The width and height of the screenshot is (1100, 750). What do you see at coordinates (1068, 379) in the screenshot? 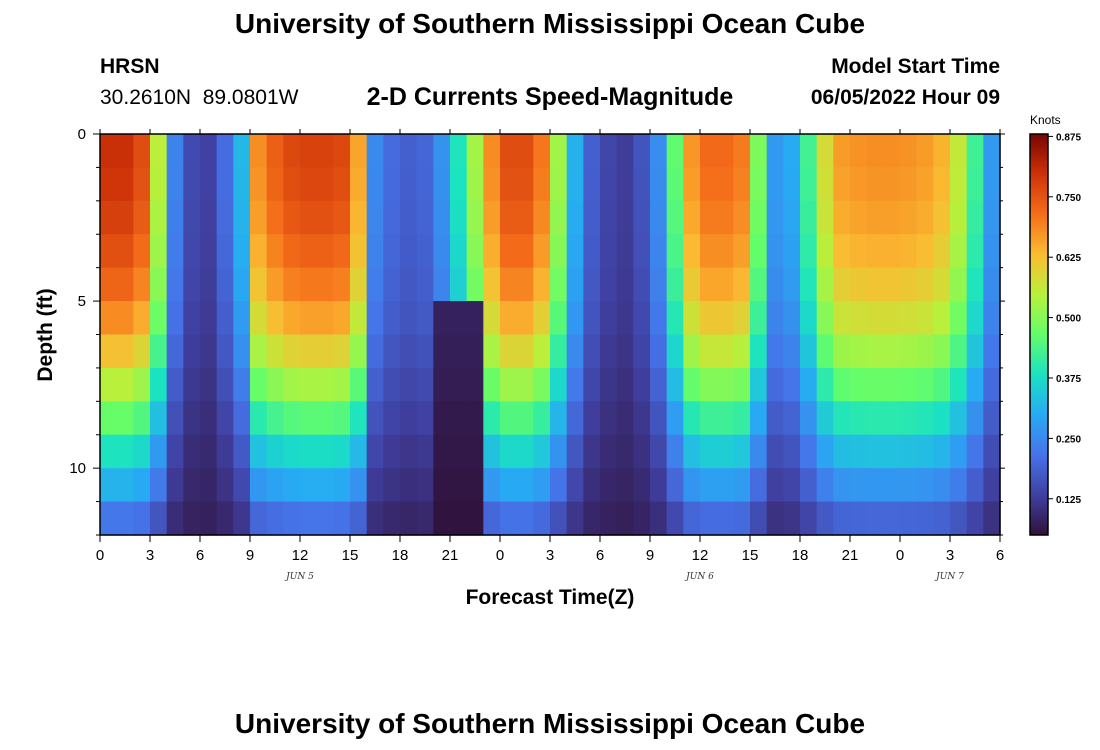
I see `colorbar-tick-label: 0.375` at bounding box center [1068, 379].